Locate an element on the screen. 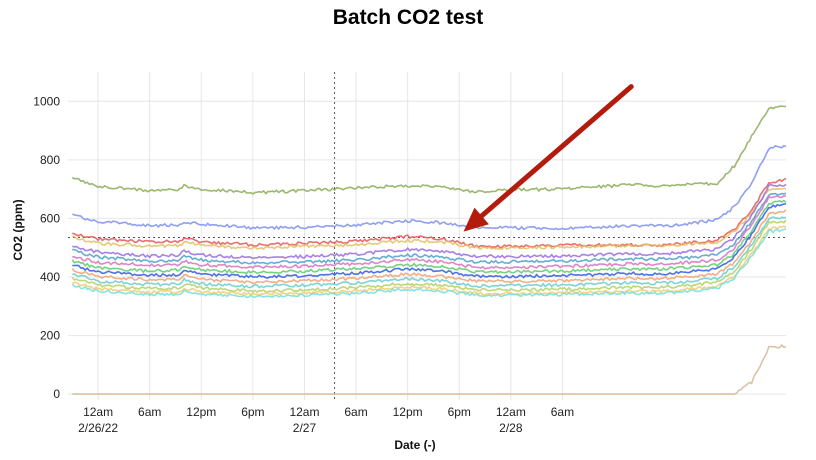  y-tick-label: 1000 is located at coordinates (46, 101).